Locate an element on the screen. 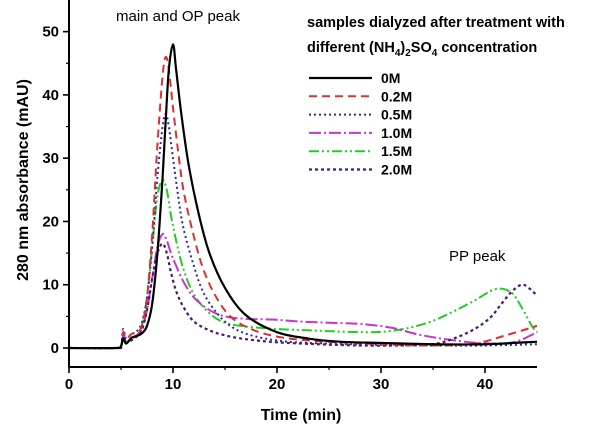 This screenshot has height=430, width=604. x-tick-label: 20 is located at coordinates (277, 384).